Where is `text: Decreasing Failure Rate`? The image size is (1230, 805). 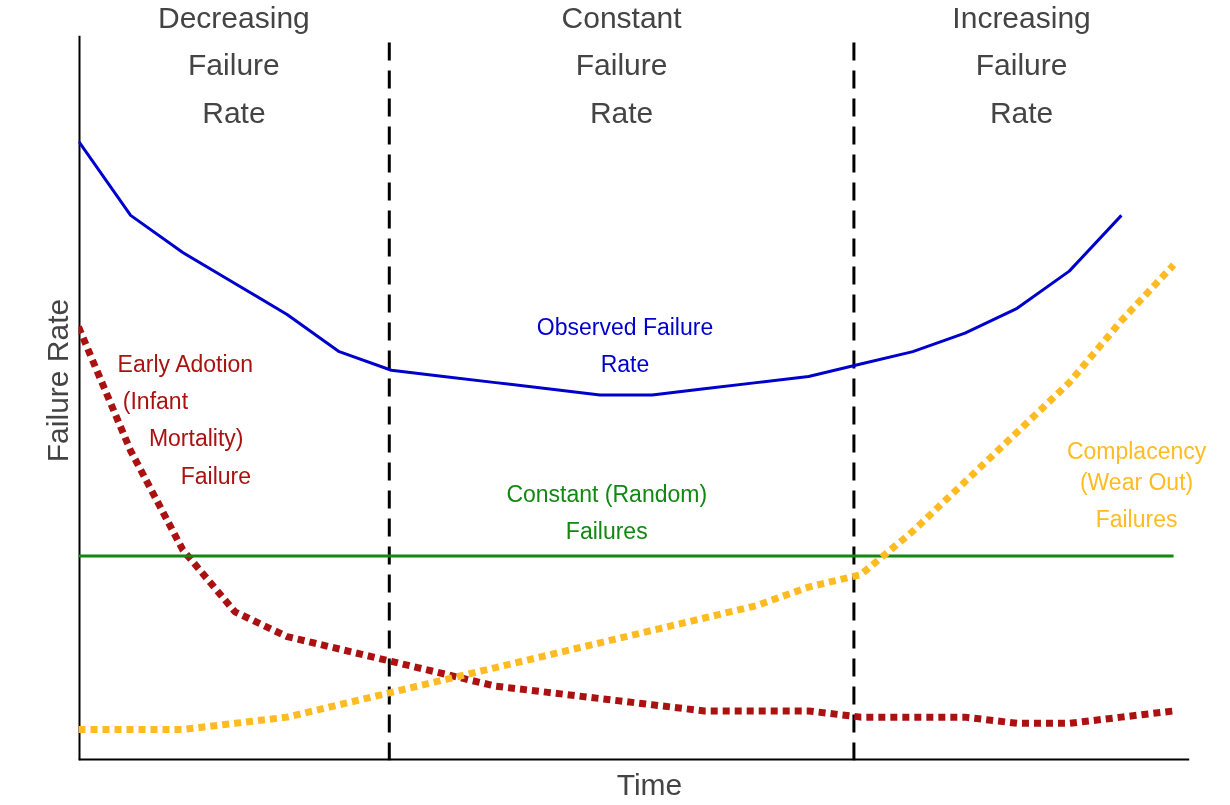 text: Decreasing Failure Rate is located at coordinates (234, 65).